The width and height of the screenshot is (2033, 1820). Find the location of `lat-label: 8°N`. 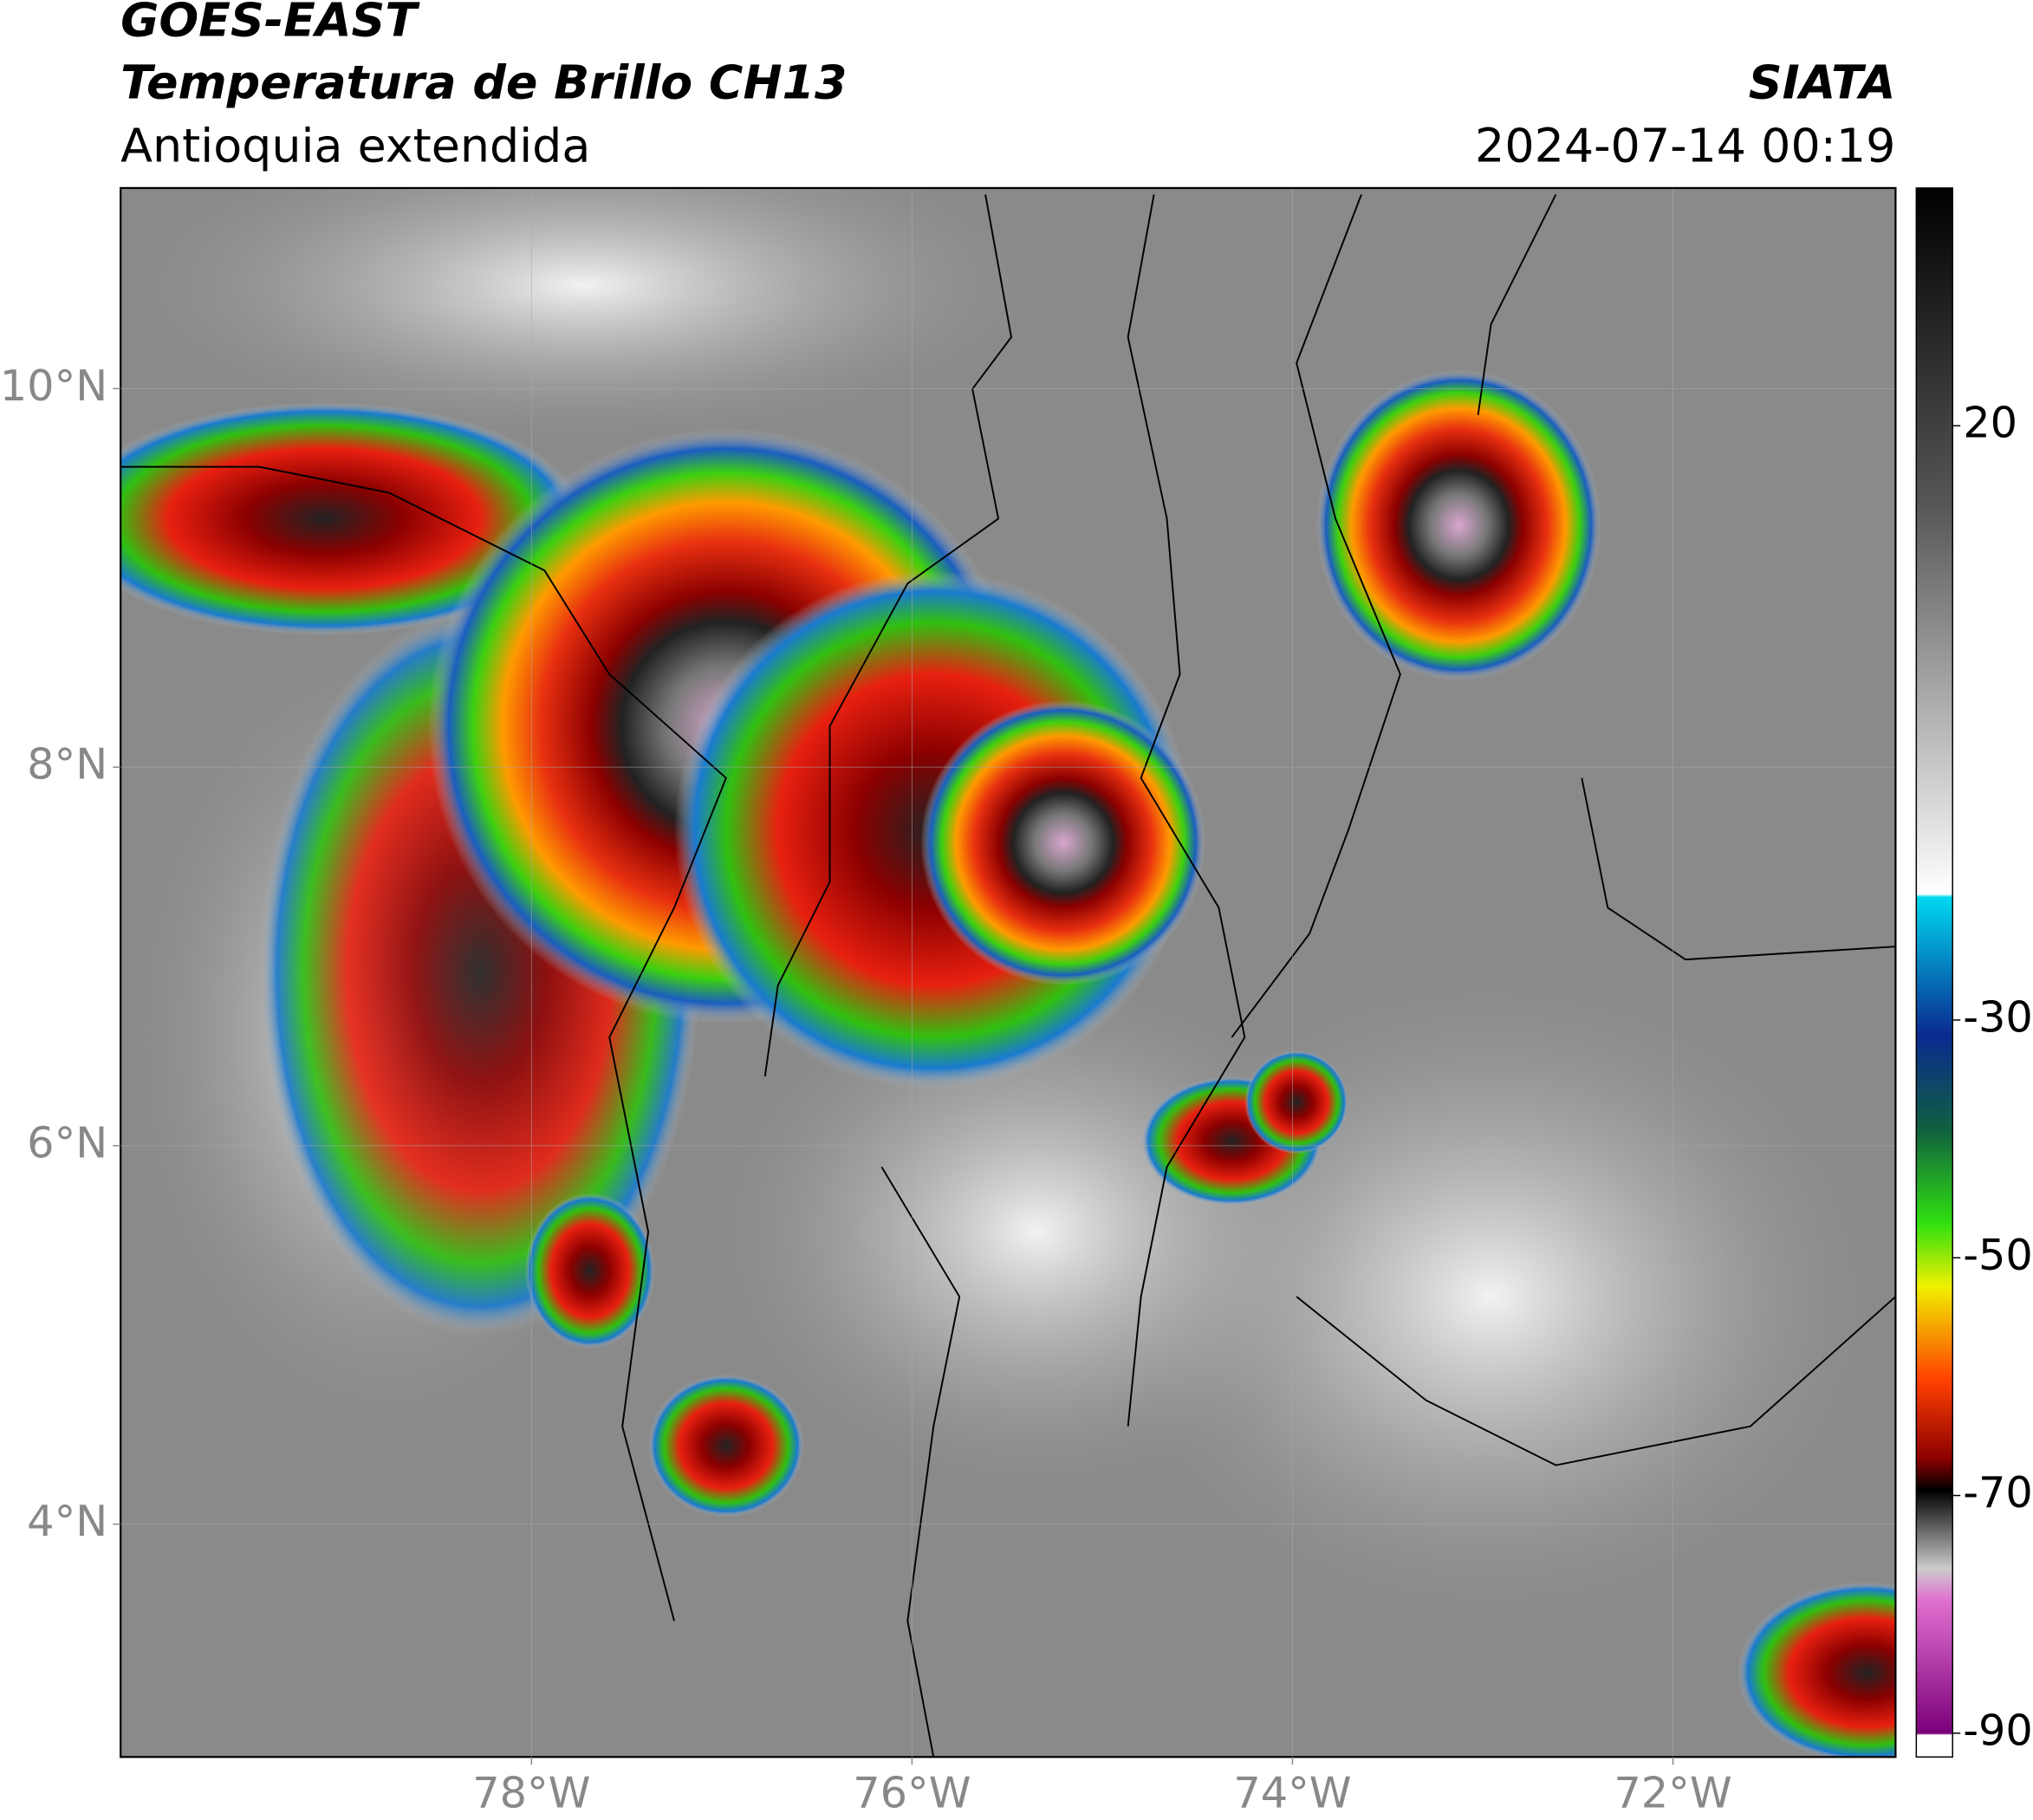

lat-label: 8°N is located at coordinates (67, 764).